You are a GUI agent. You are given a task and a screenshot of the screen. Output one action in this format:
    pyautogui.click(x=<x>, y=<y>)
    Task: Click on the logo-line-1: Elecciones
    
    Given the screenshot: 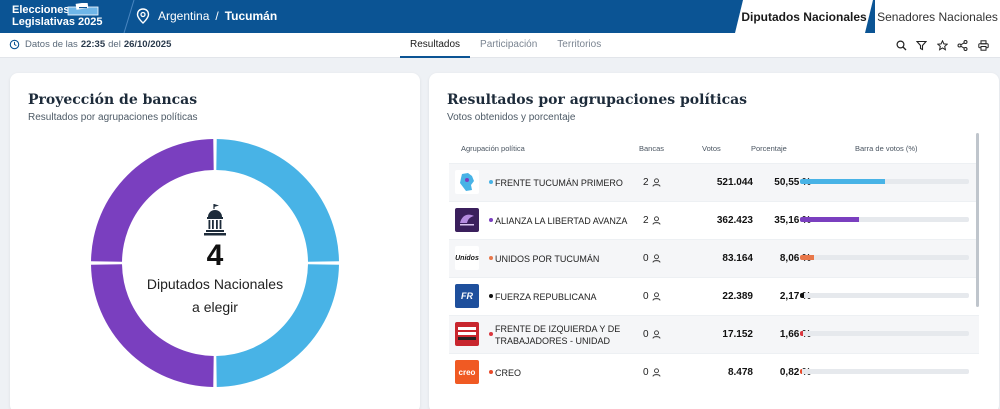 What is the action you would take?
    pyautogui.click(x=41, y=10)
    